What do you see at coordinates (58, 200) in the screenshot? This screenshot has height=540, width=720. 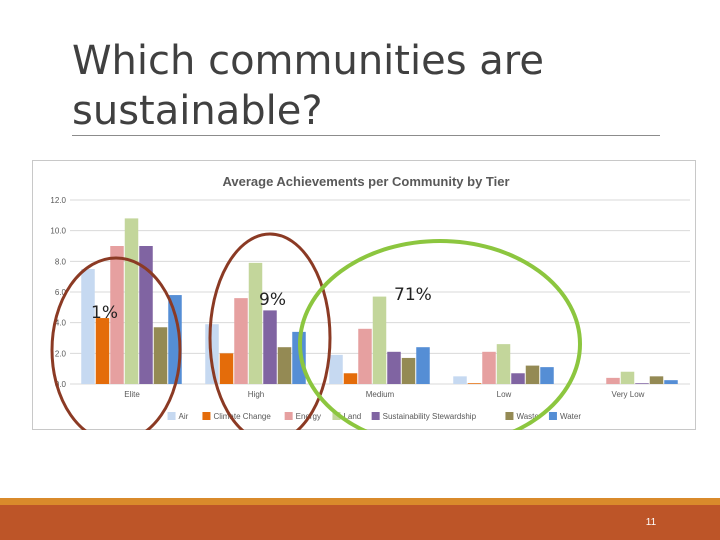 I see `y-tick-label: 12.0` at bounding box center [58, 200].